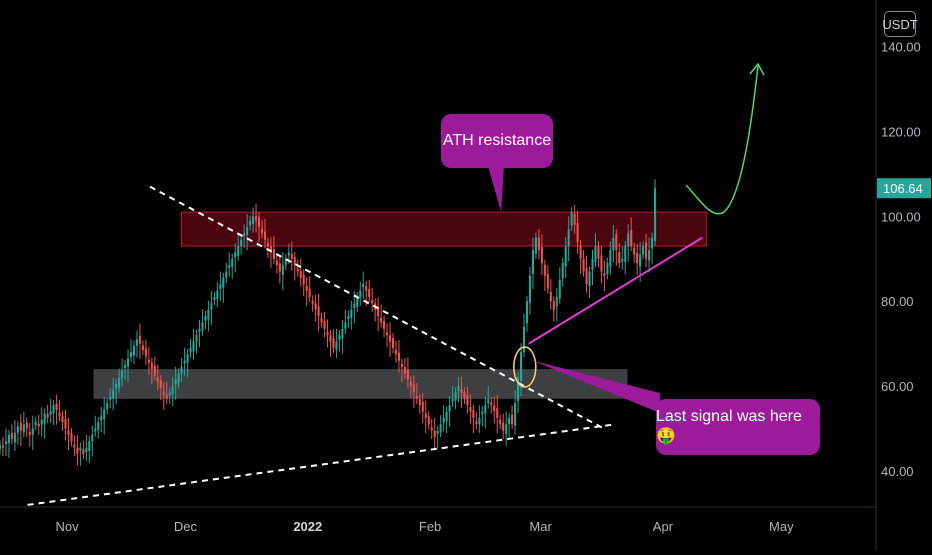  What do you see at coordinates (900, 24) in the screenshot?
I see `currency-badge: USDT` at bounding box center [900, 24].